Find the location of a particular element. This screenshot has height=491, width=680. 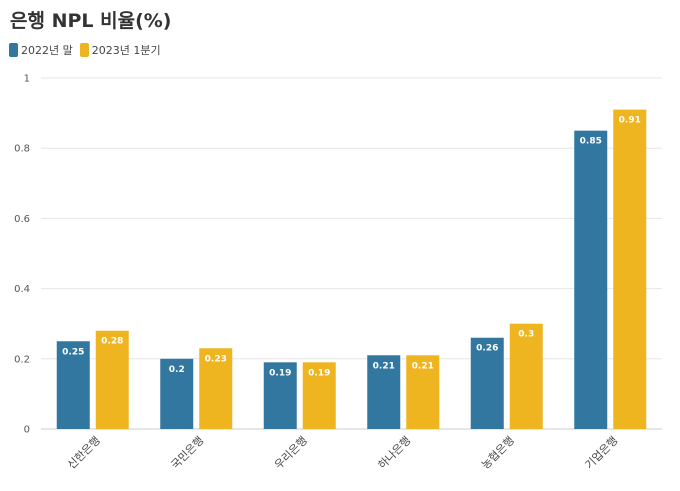

legend: 2022년 말 2023년 1분기 is located at coordinates (88, 50).